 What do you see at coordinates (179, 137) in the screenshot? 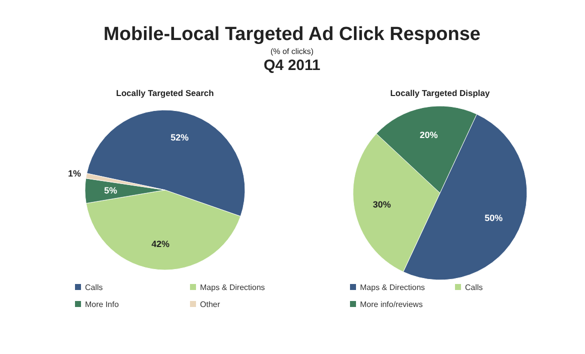
I see `data-label: 52%` at bounding box center [179, 137].